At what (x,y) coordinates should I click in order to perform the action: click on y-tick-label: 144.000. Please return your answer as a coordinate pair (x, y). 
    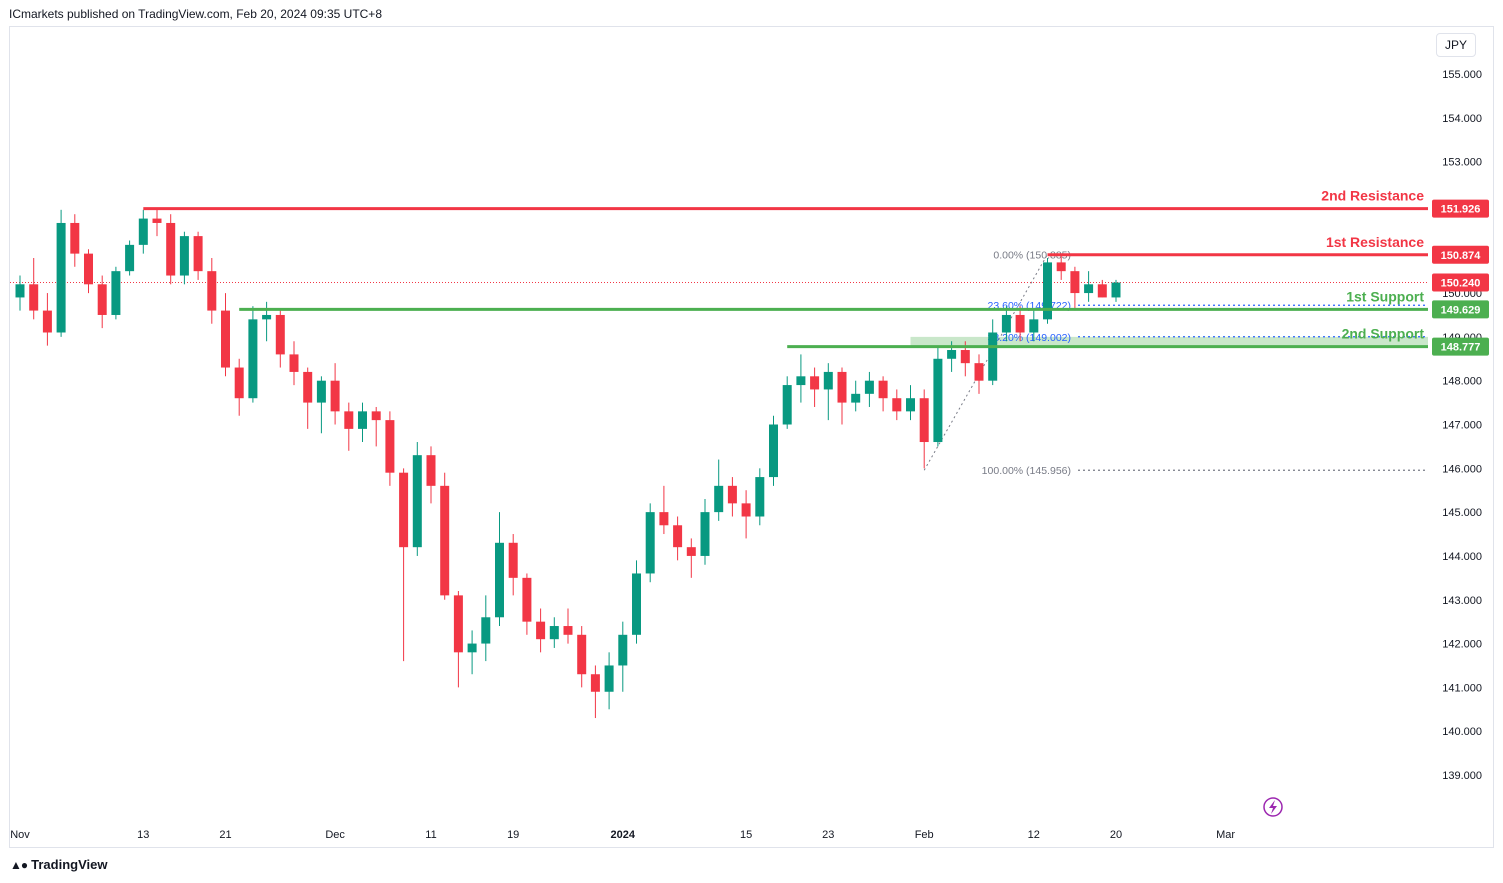
    Looking at the image, I should click on (1462, 557).